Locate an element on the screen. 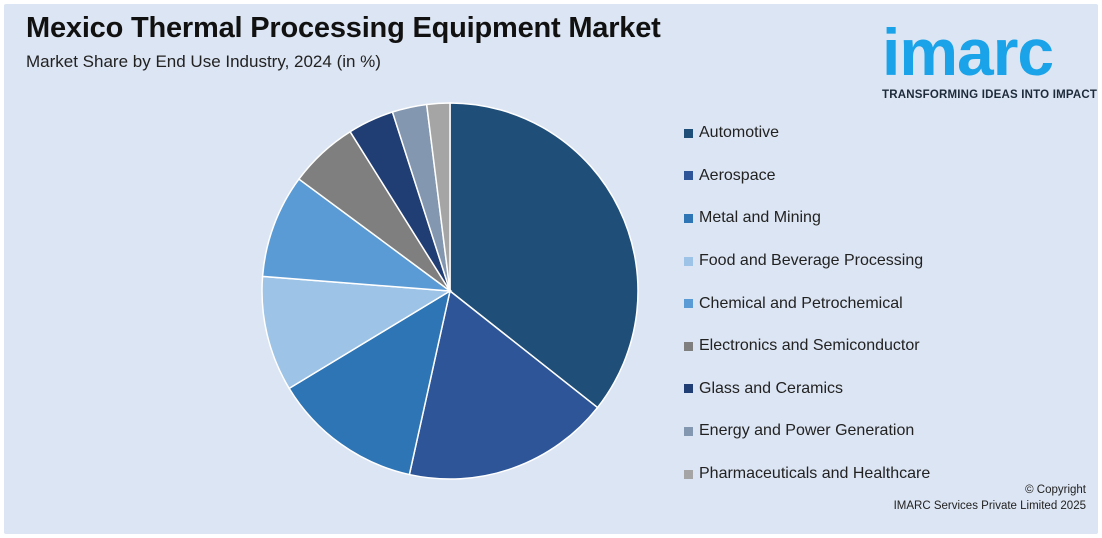 This screenshot has width=1102, height=538. legend-label: Energy and Power Generation is located at coordinates (807, 431).